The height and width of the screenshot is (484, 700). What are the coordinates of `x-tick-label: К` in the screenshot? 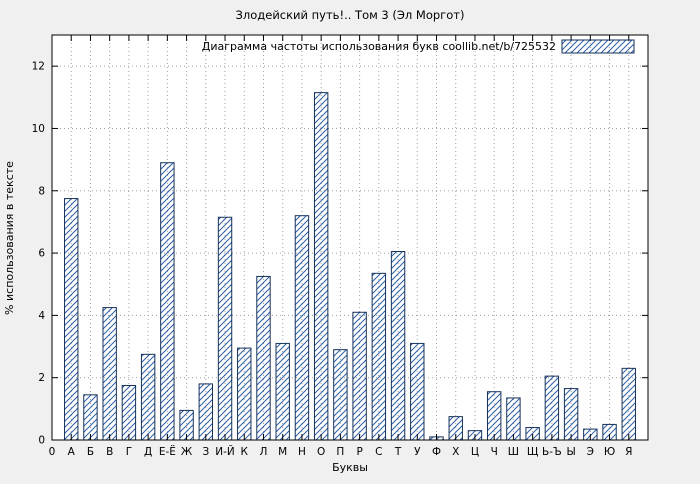 It's located at (245, 452).